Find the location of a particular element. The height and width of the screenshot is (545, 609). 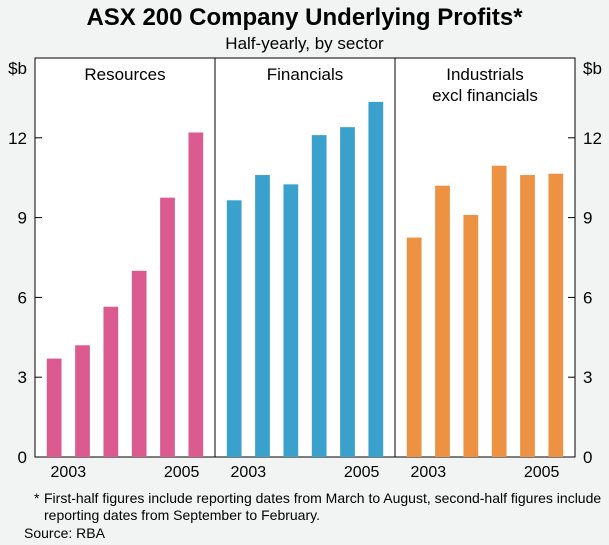

y-tick-label-right: 12 is located at coordinates (592, 138).